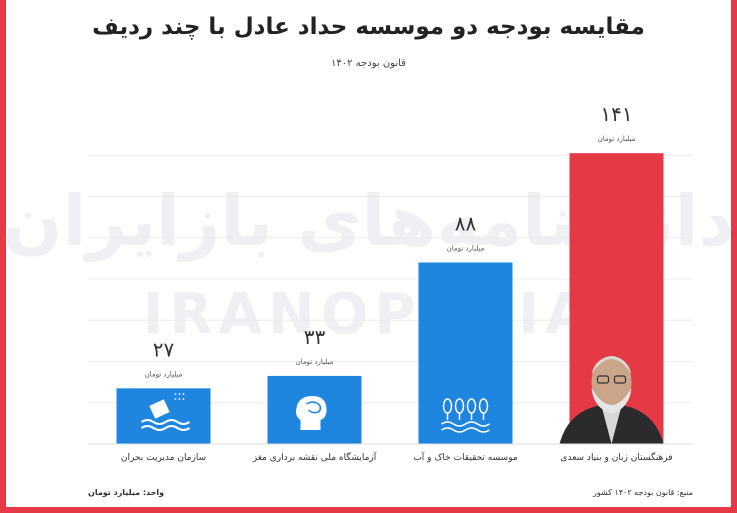 The height and width of the screenshot is (513, 737). Describe the element at coordinates (402, 400) in the screenshot. I see `bar-icons` at that location.